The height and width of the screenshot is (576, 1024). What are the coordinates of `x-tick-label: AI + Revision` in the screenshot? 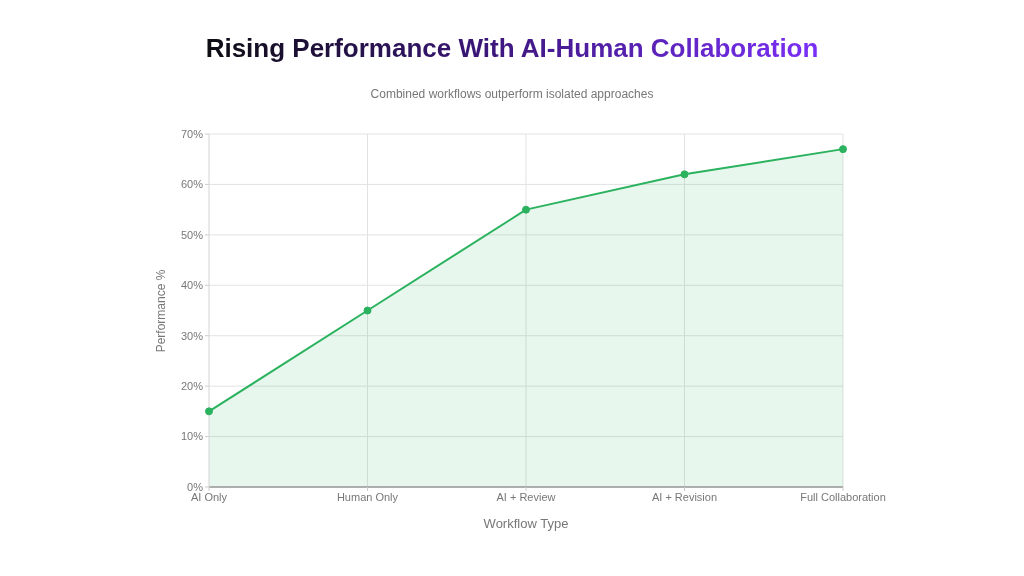 It's located at (684, 496).